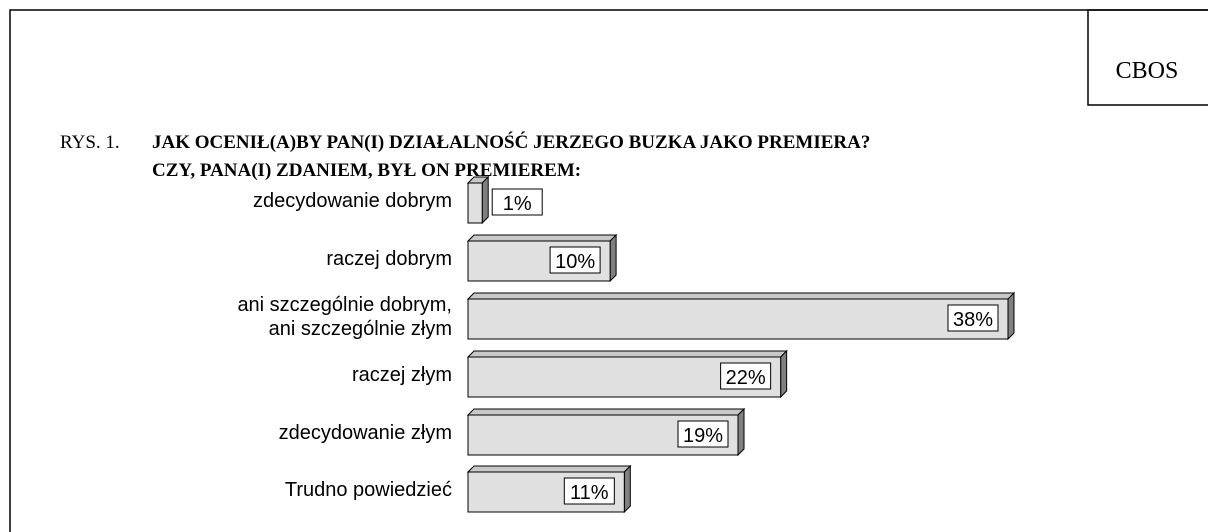 This screenshot has height=532, width=1208. I want to click on source: CBOS, so click(1147, 71).